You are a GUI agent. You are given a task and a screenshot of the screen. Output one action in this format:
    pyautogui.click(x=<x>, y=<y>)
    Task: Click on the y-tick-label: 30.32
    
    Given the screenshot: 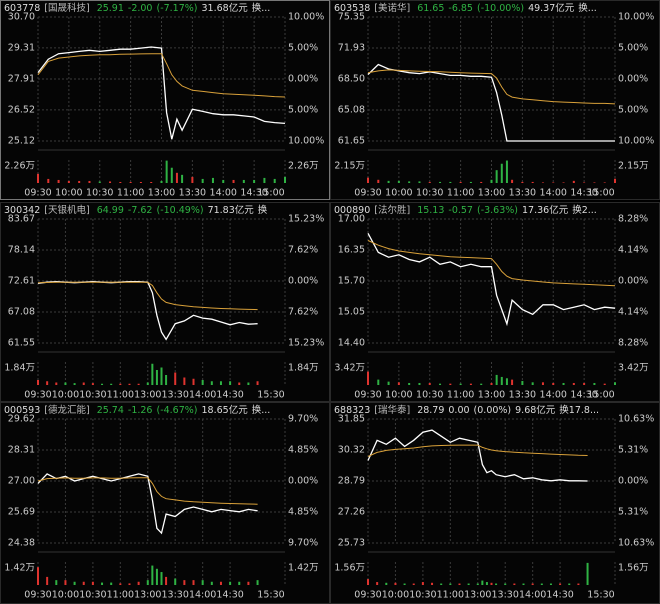 What is the action you would take?
    pyautogui.click(x=351, y=450)
    